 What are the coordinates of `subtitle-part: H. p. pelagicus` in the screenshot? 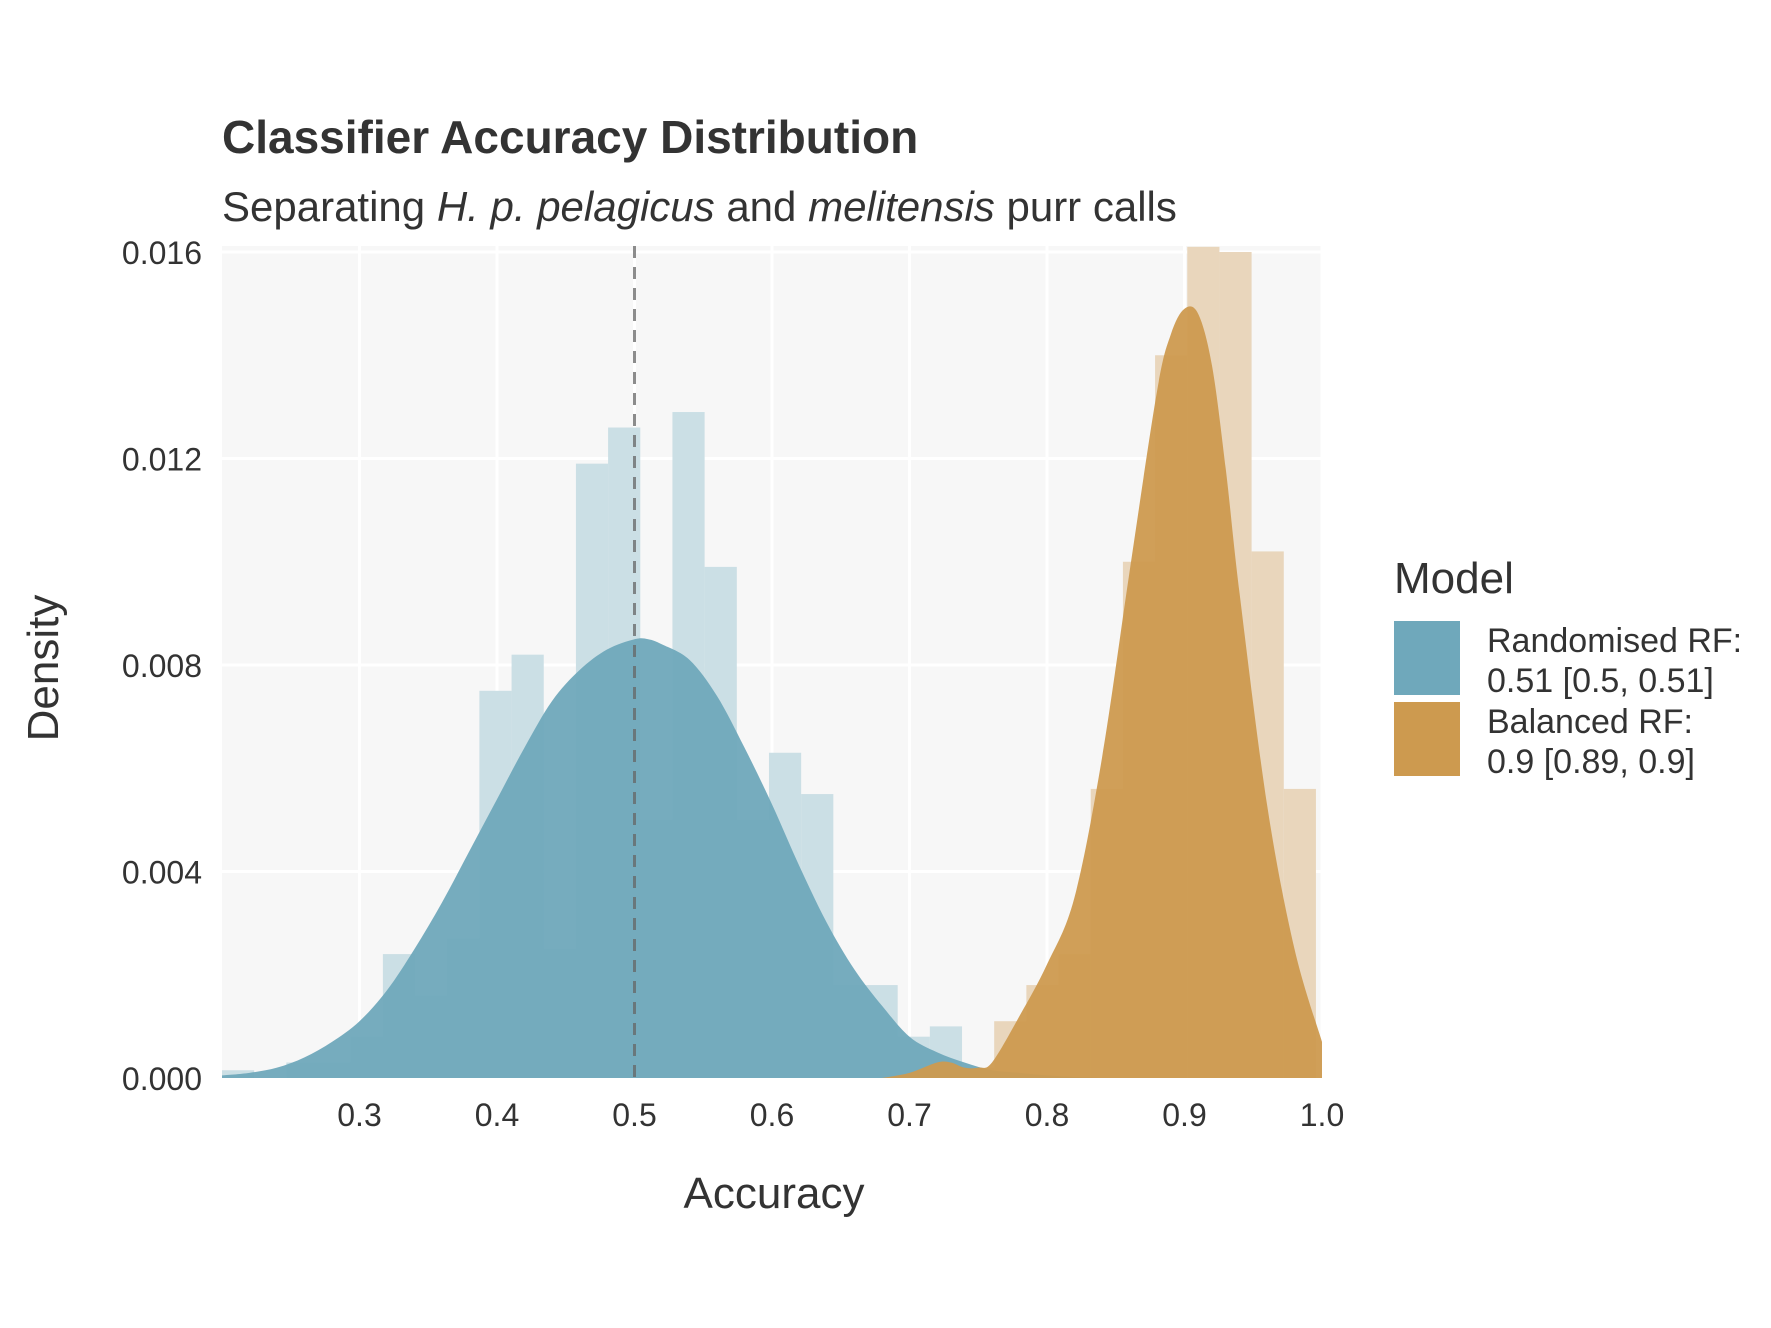 It's located at (576, 206).